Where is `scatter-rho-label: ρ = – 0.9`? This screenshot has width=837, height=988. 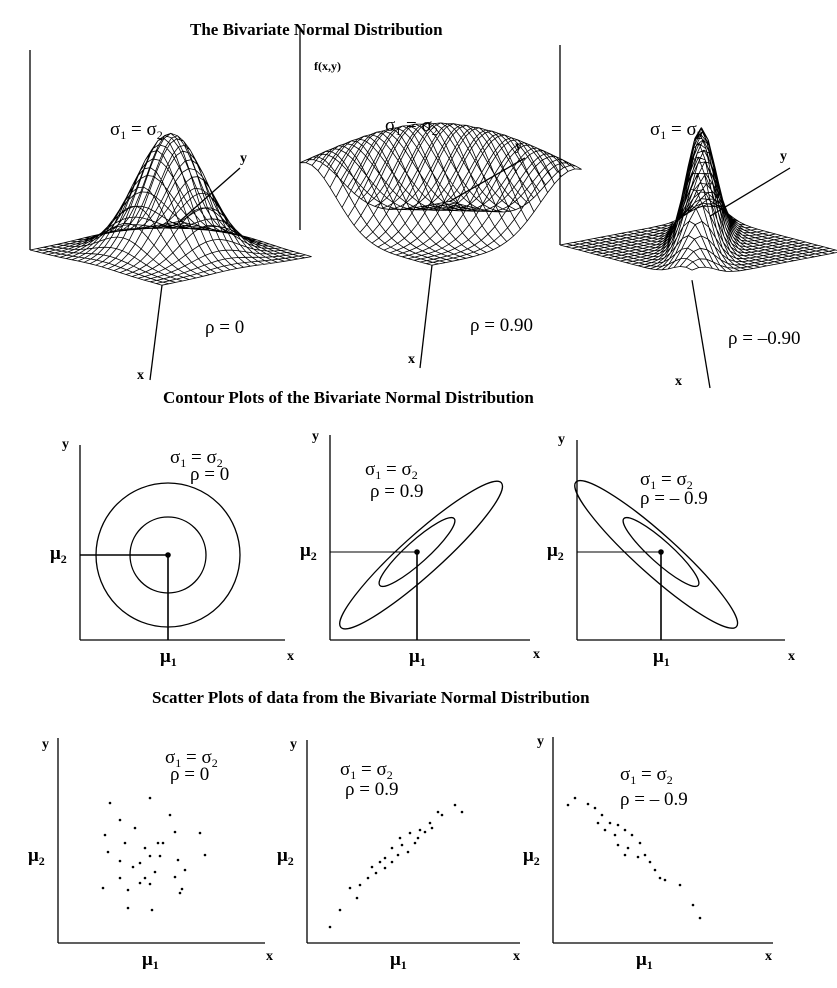 scatter-rho-label: ρ = – 0.9 is located at coordinates (654, 799).